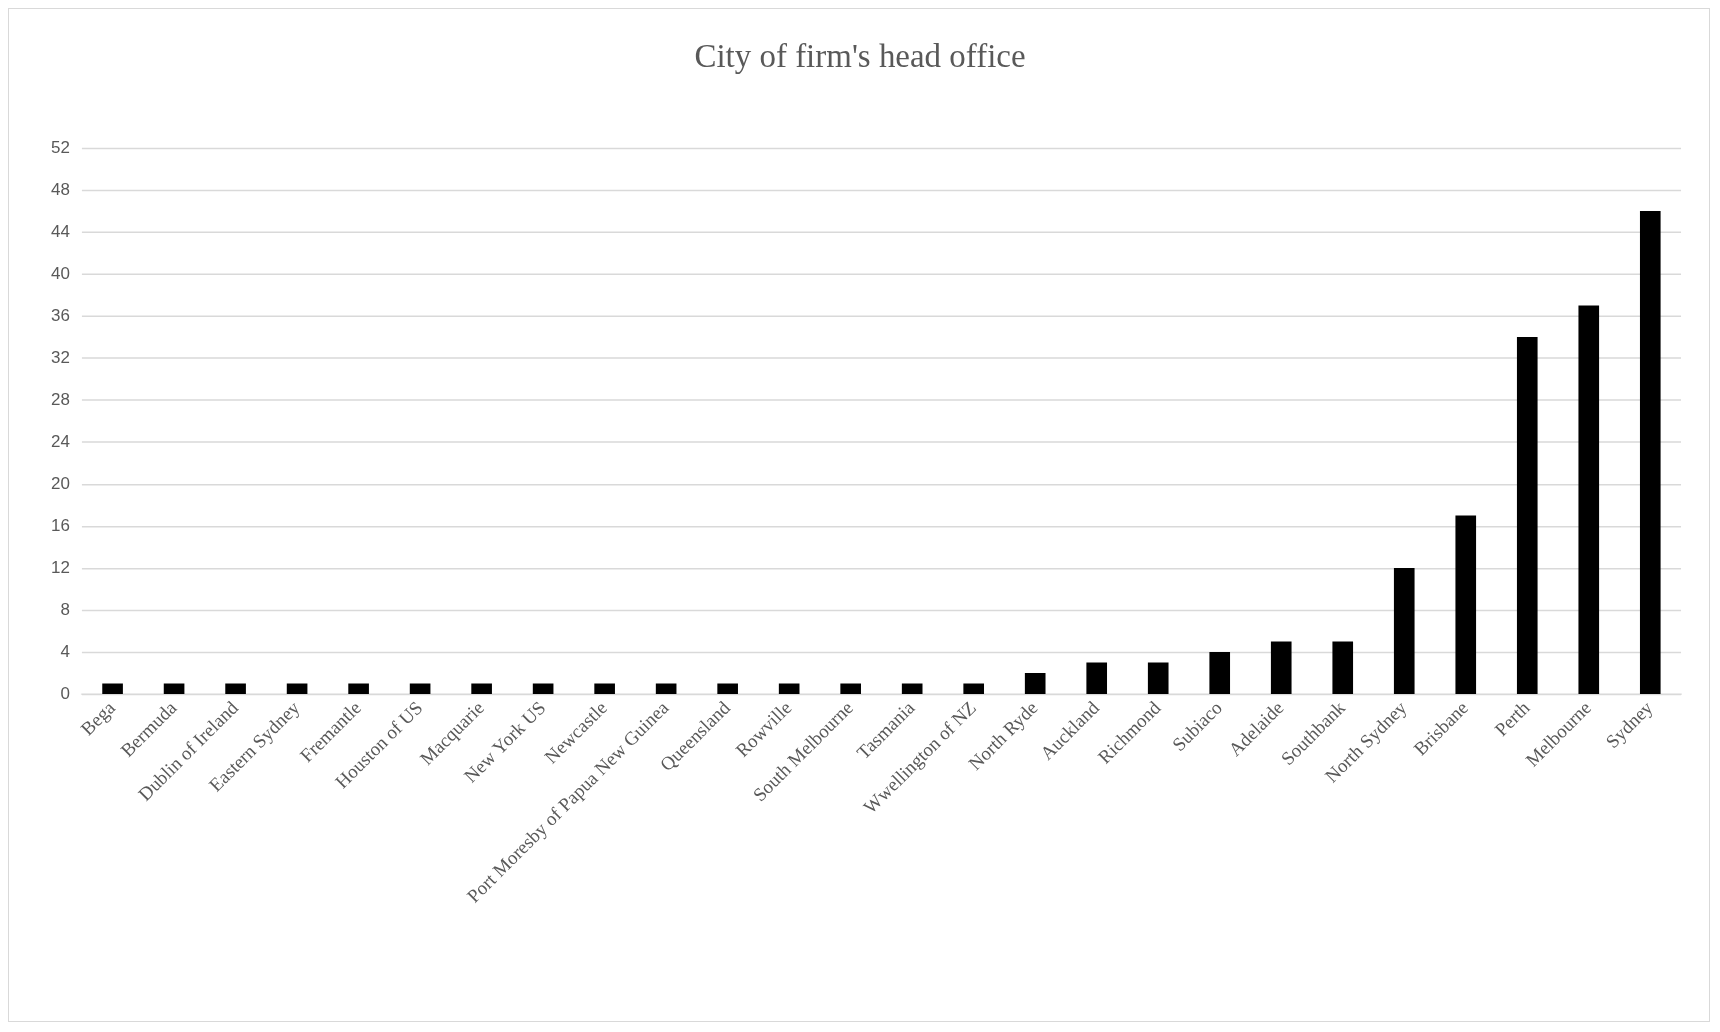 The image size is (1720, 1032). I want to click on y-tick-label: 20, so click(60, 484).